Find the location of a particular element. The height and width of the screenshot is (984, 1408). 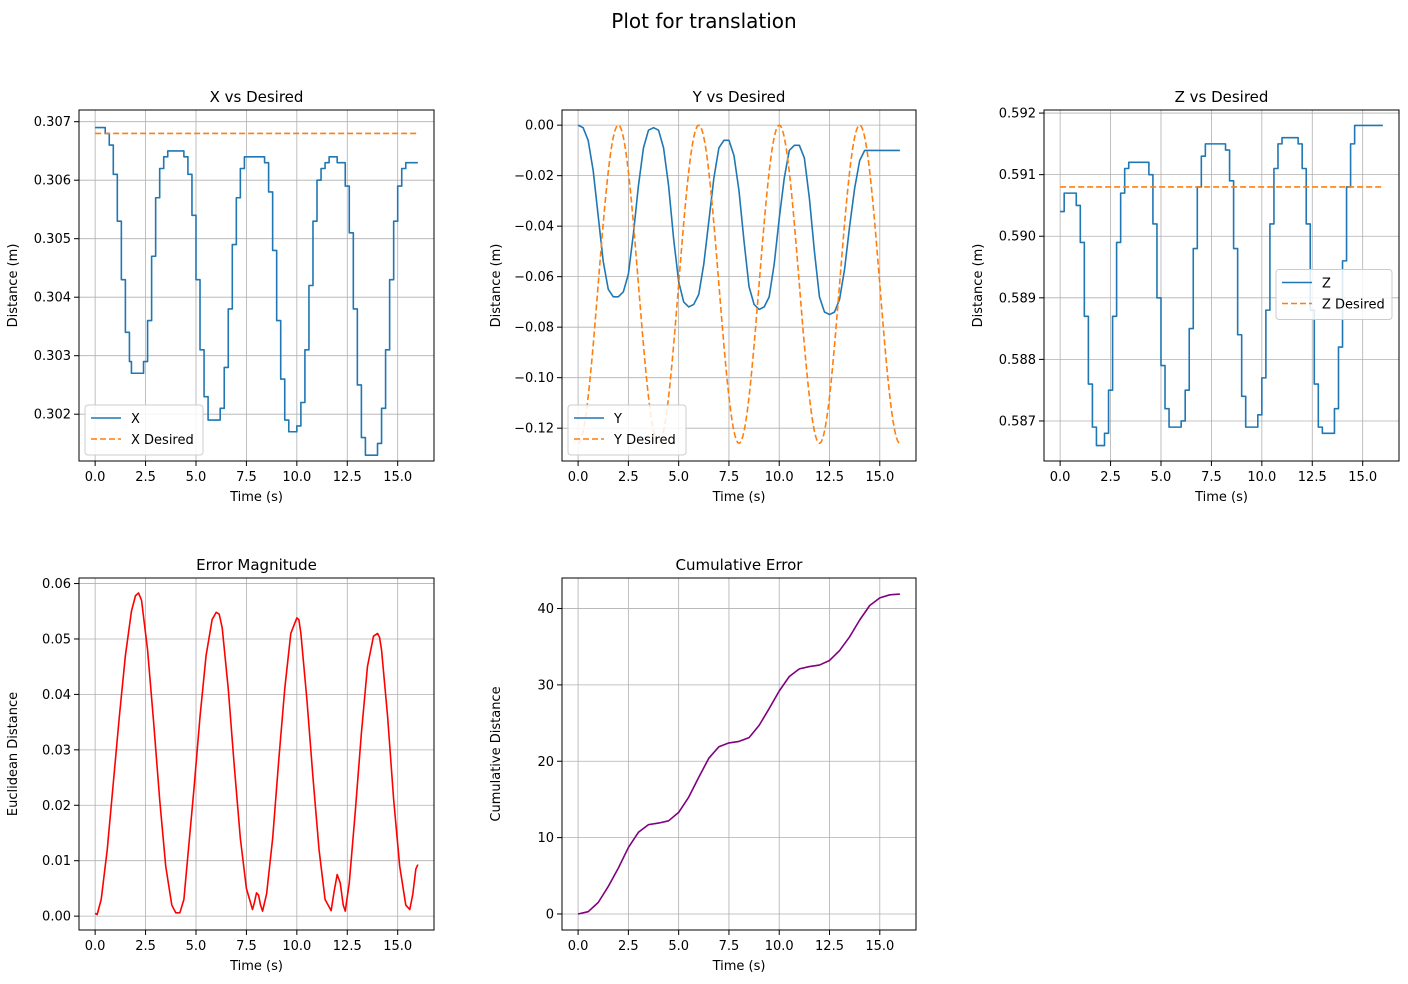

y-tick-label: −0.04 is located at coordinates (534, 227).